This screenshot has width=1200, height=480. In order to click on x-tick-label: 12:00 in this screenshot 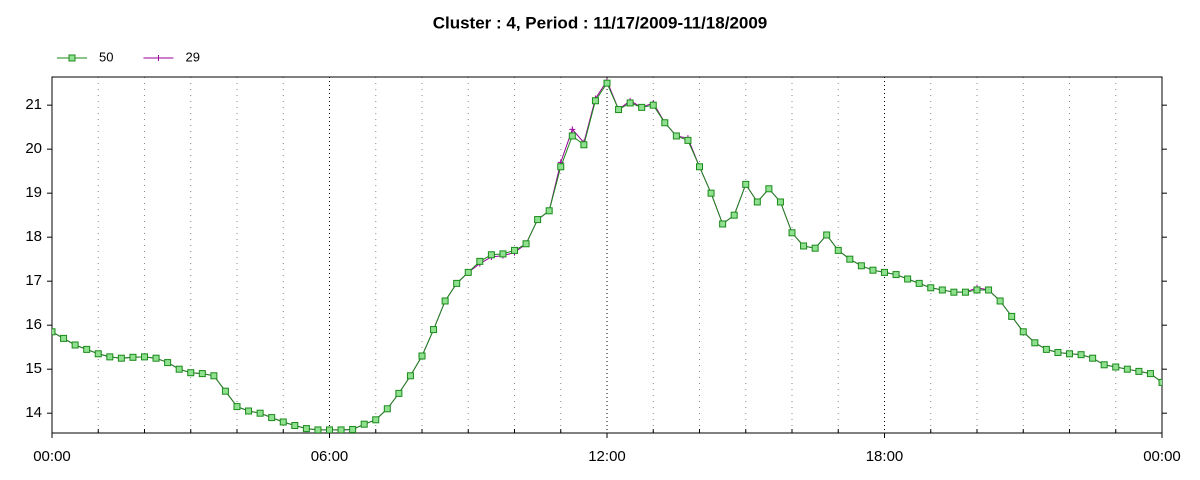, I will do `click(607, 456)`.